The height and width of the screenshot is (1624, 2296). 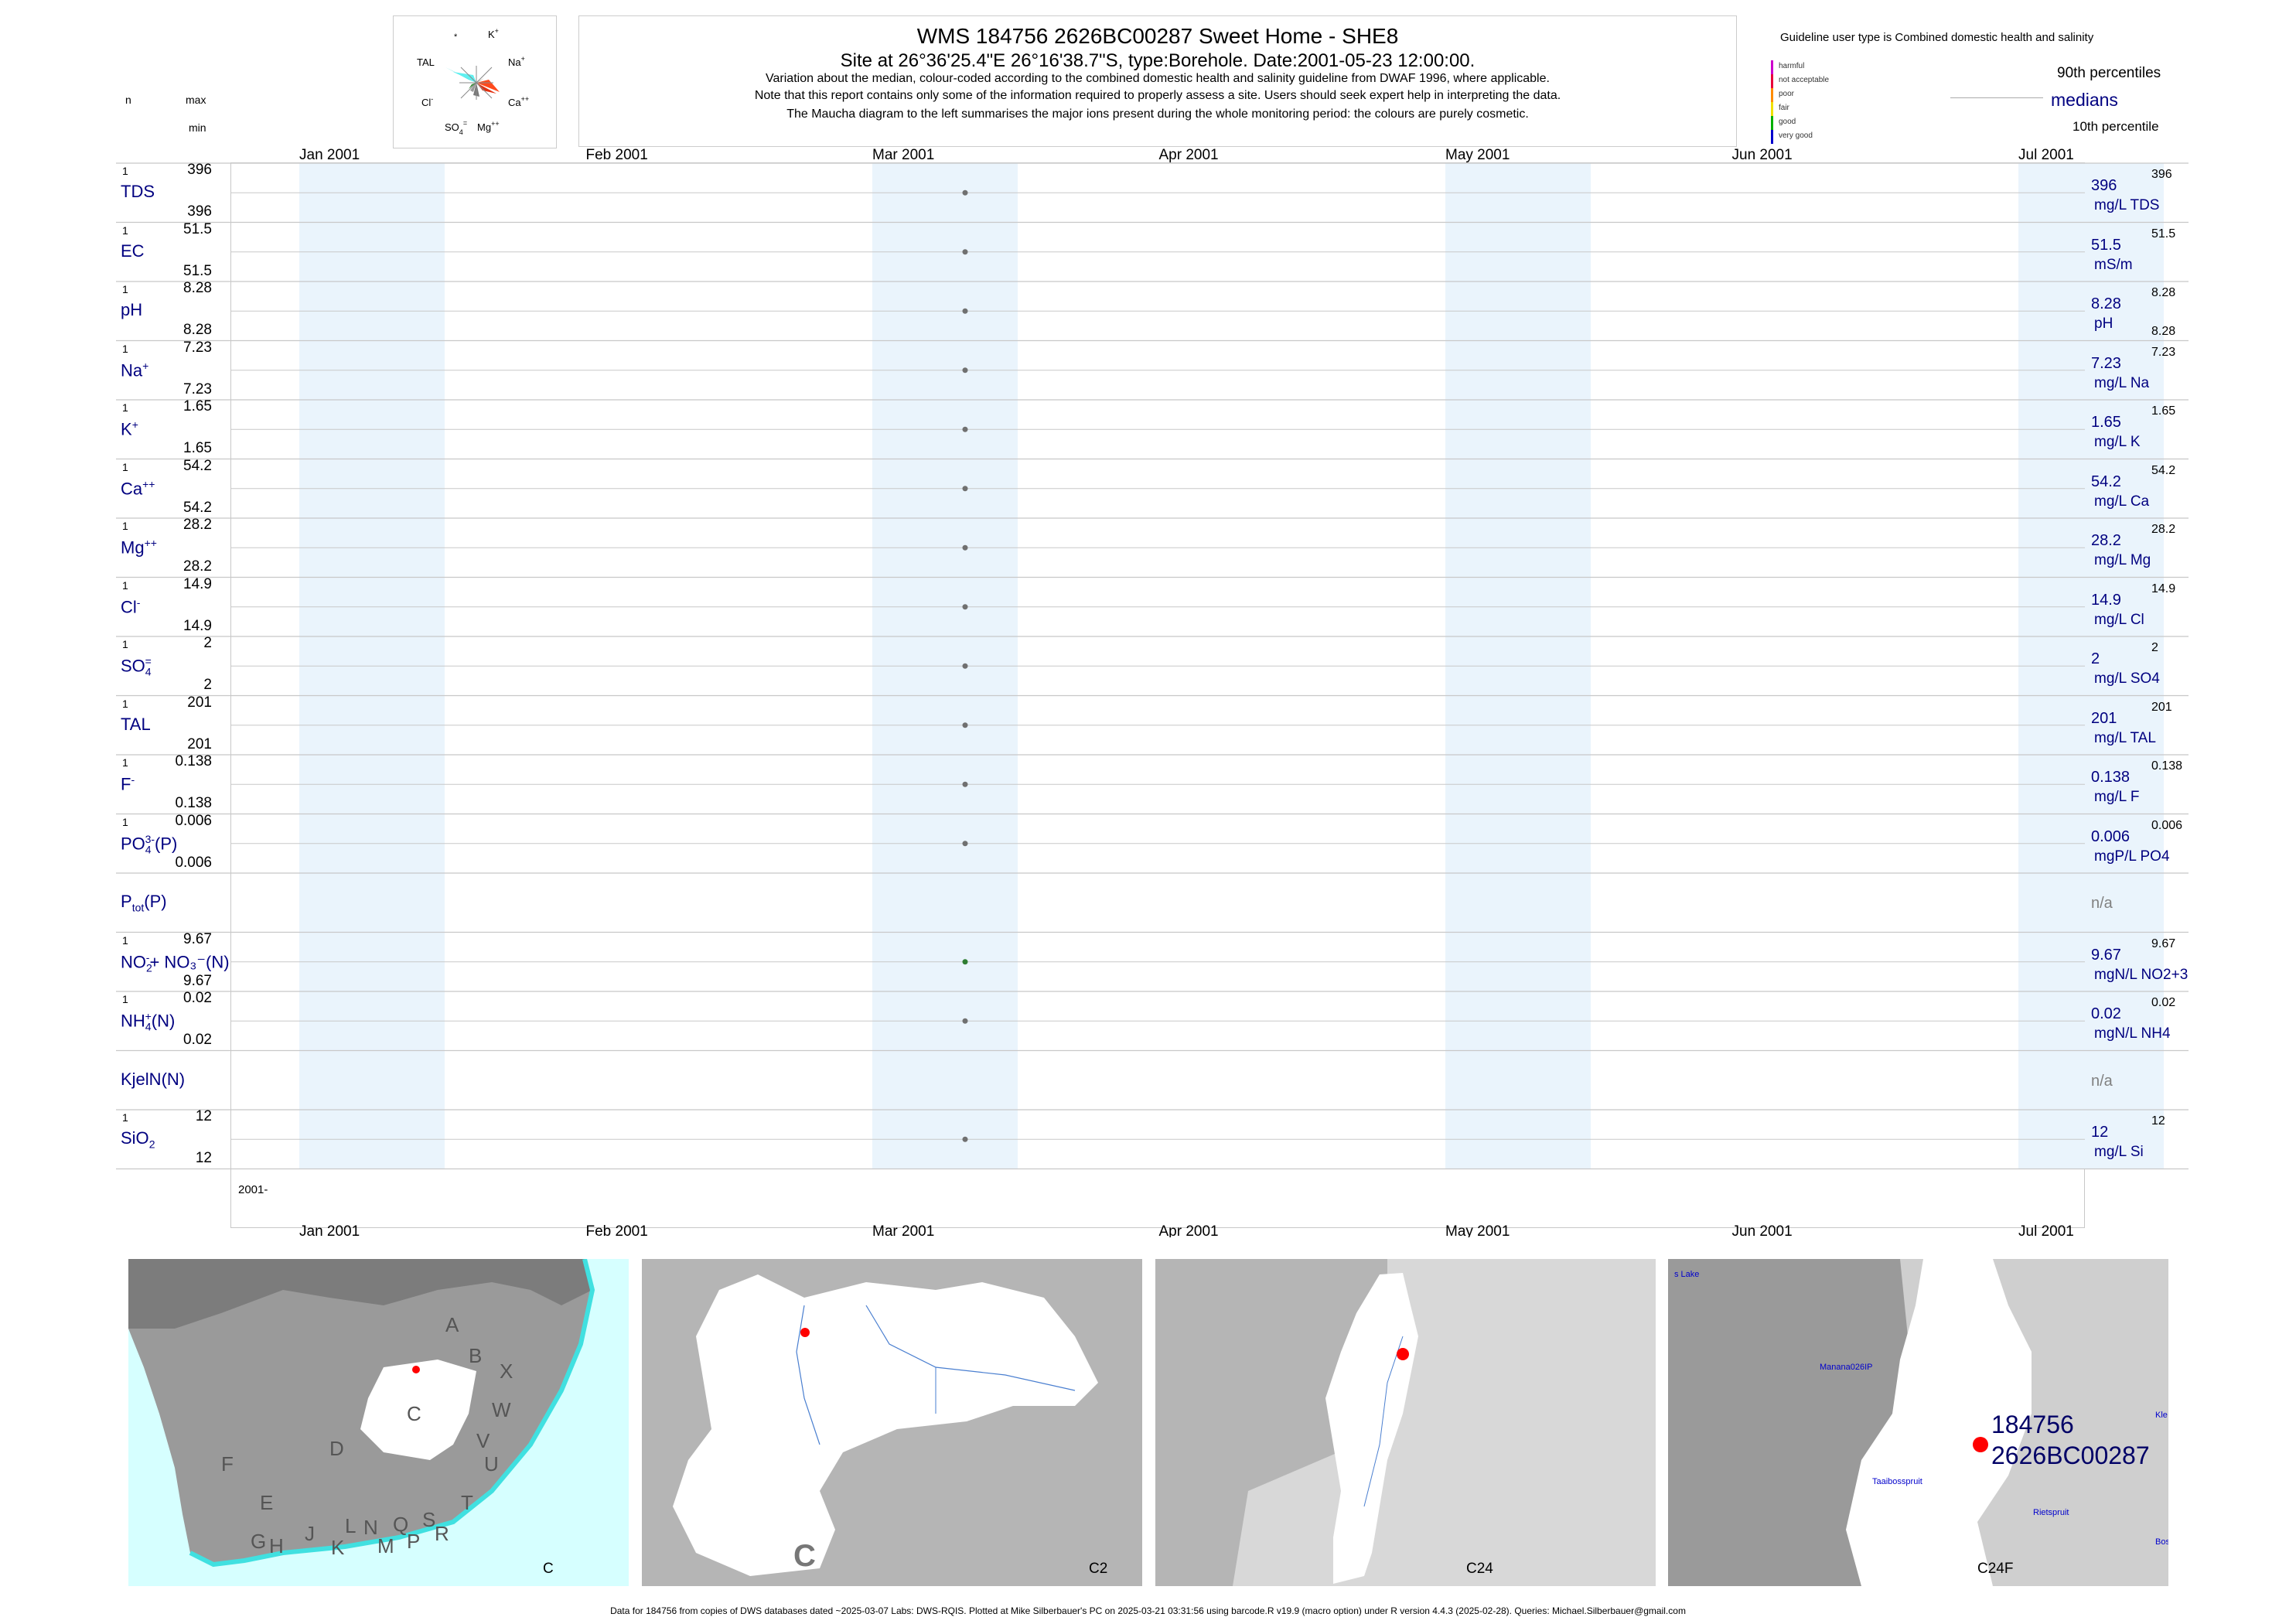 I want to click on row-right-unit: mgN/L NH4, so click(x=2132, y=1033).